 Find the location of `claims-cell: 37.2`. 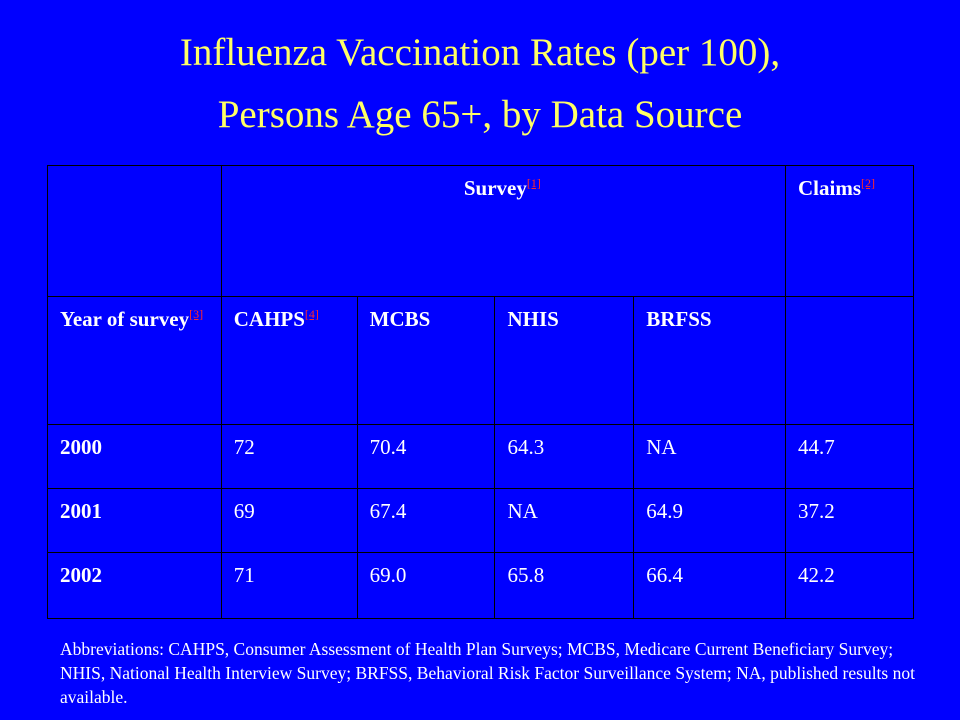

claims-cell: 37.2 is located at coordinates (849, 520).